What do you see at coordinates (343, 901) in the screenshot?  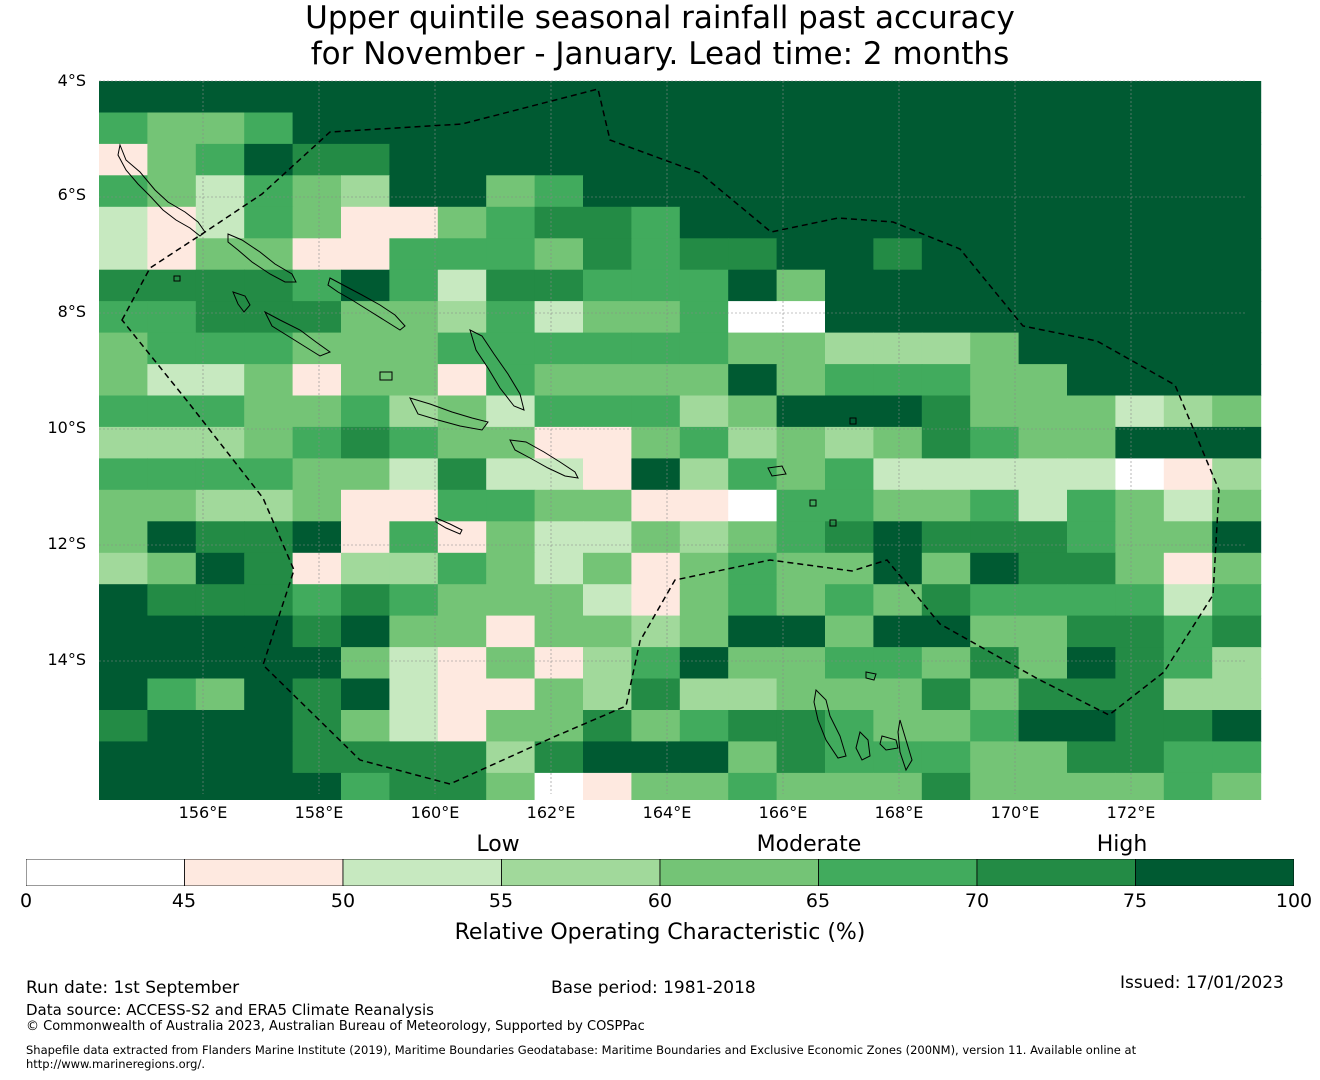 I see `colorbar-tick-50: 50` at bounding box center [343, 901].